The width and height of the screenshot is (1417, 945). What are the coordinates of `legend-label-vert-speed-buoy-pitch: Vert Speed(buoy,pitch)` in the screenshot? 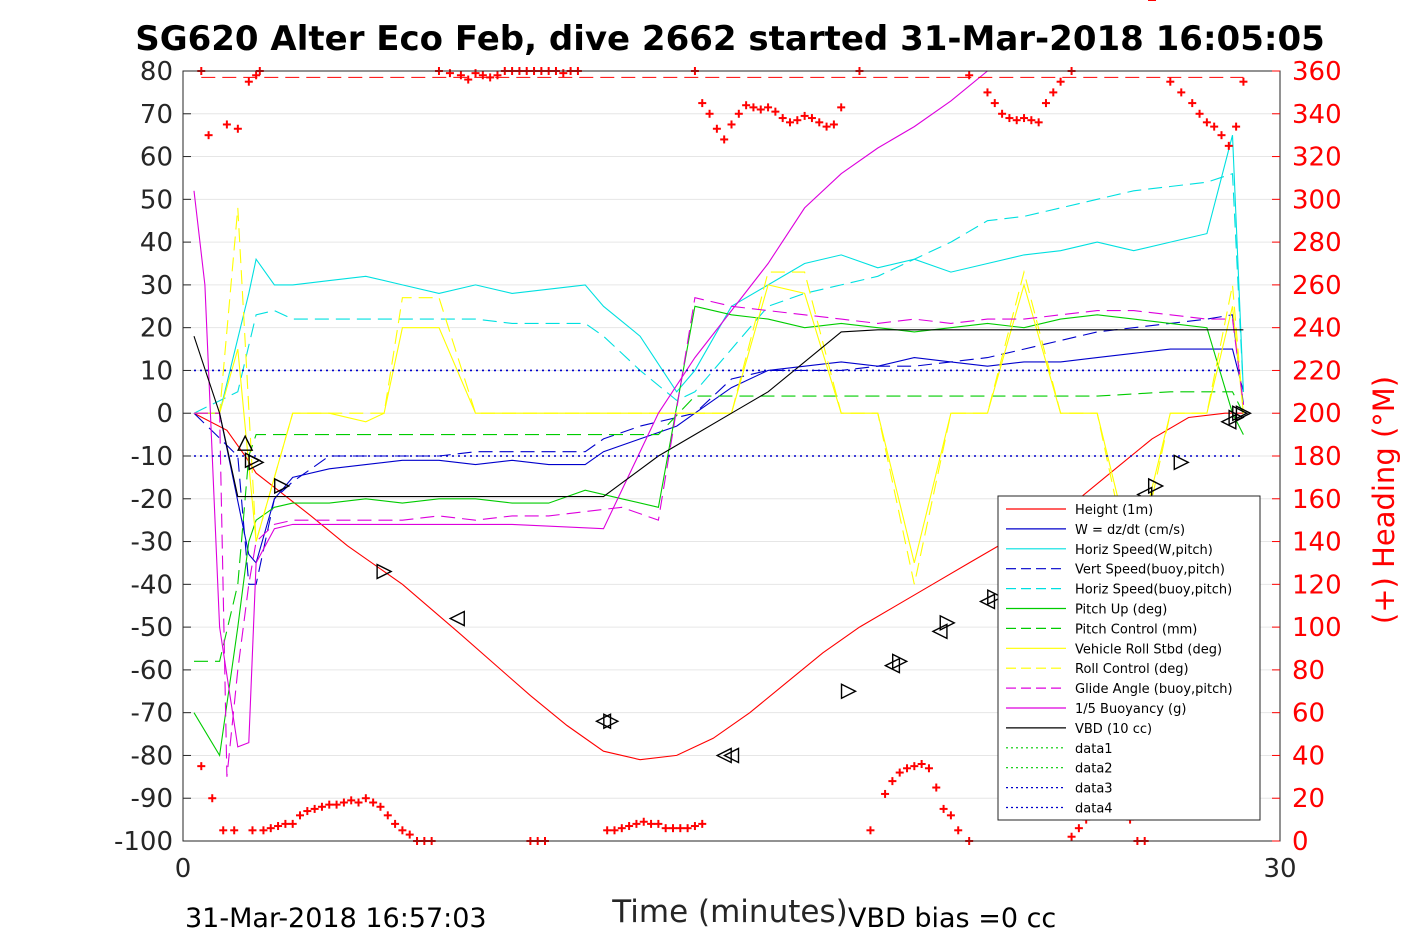 It's located at (1150, 570).